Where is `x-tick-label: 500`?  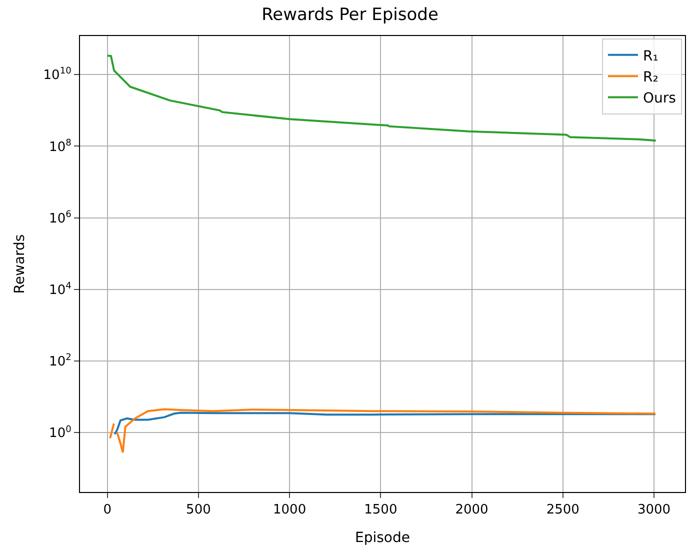
x-tick-label: 500 is located at coordinates (198, 510).